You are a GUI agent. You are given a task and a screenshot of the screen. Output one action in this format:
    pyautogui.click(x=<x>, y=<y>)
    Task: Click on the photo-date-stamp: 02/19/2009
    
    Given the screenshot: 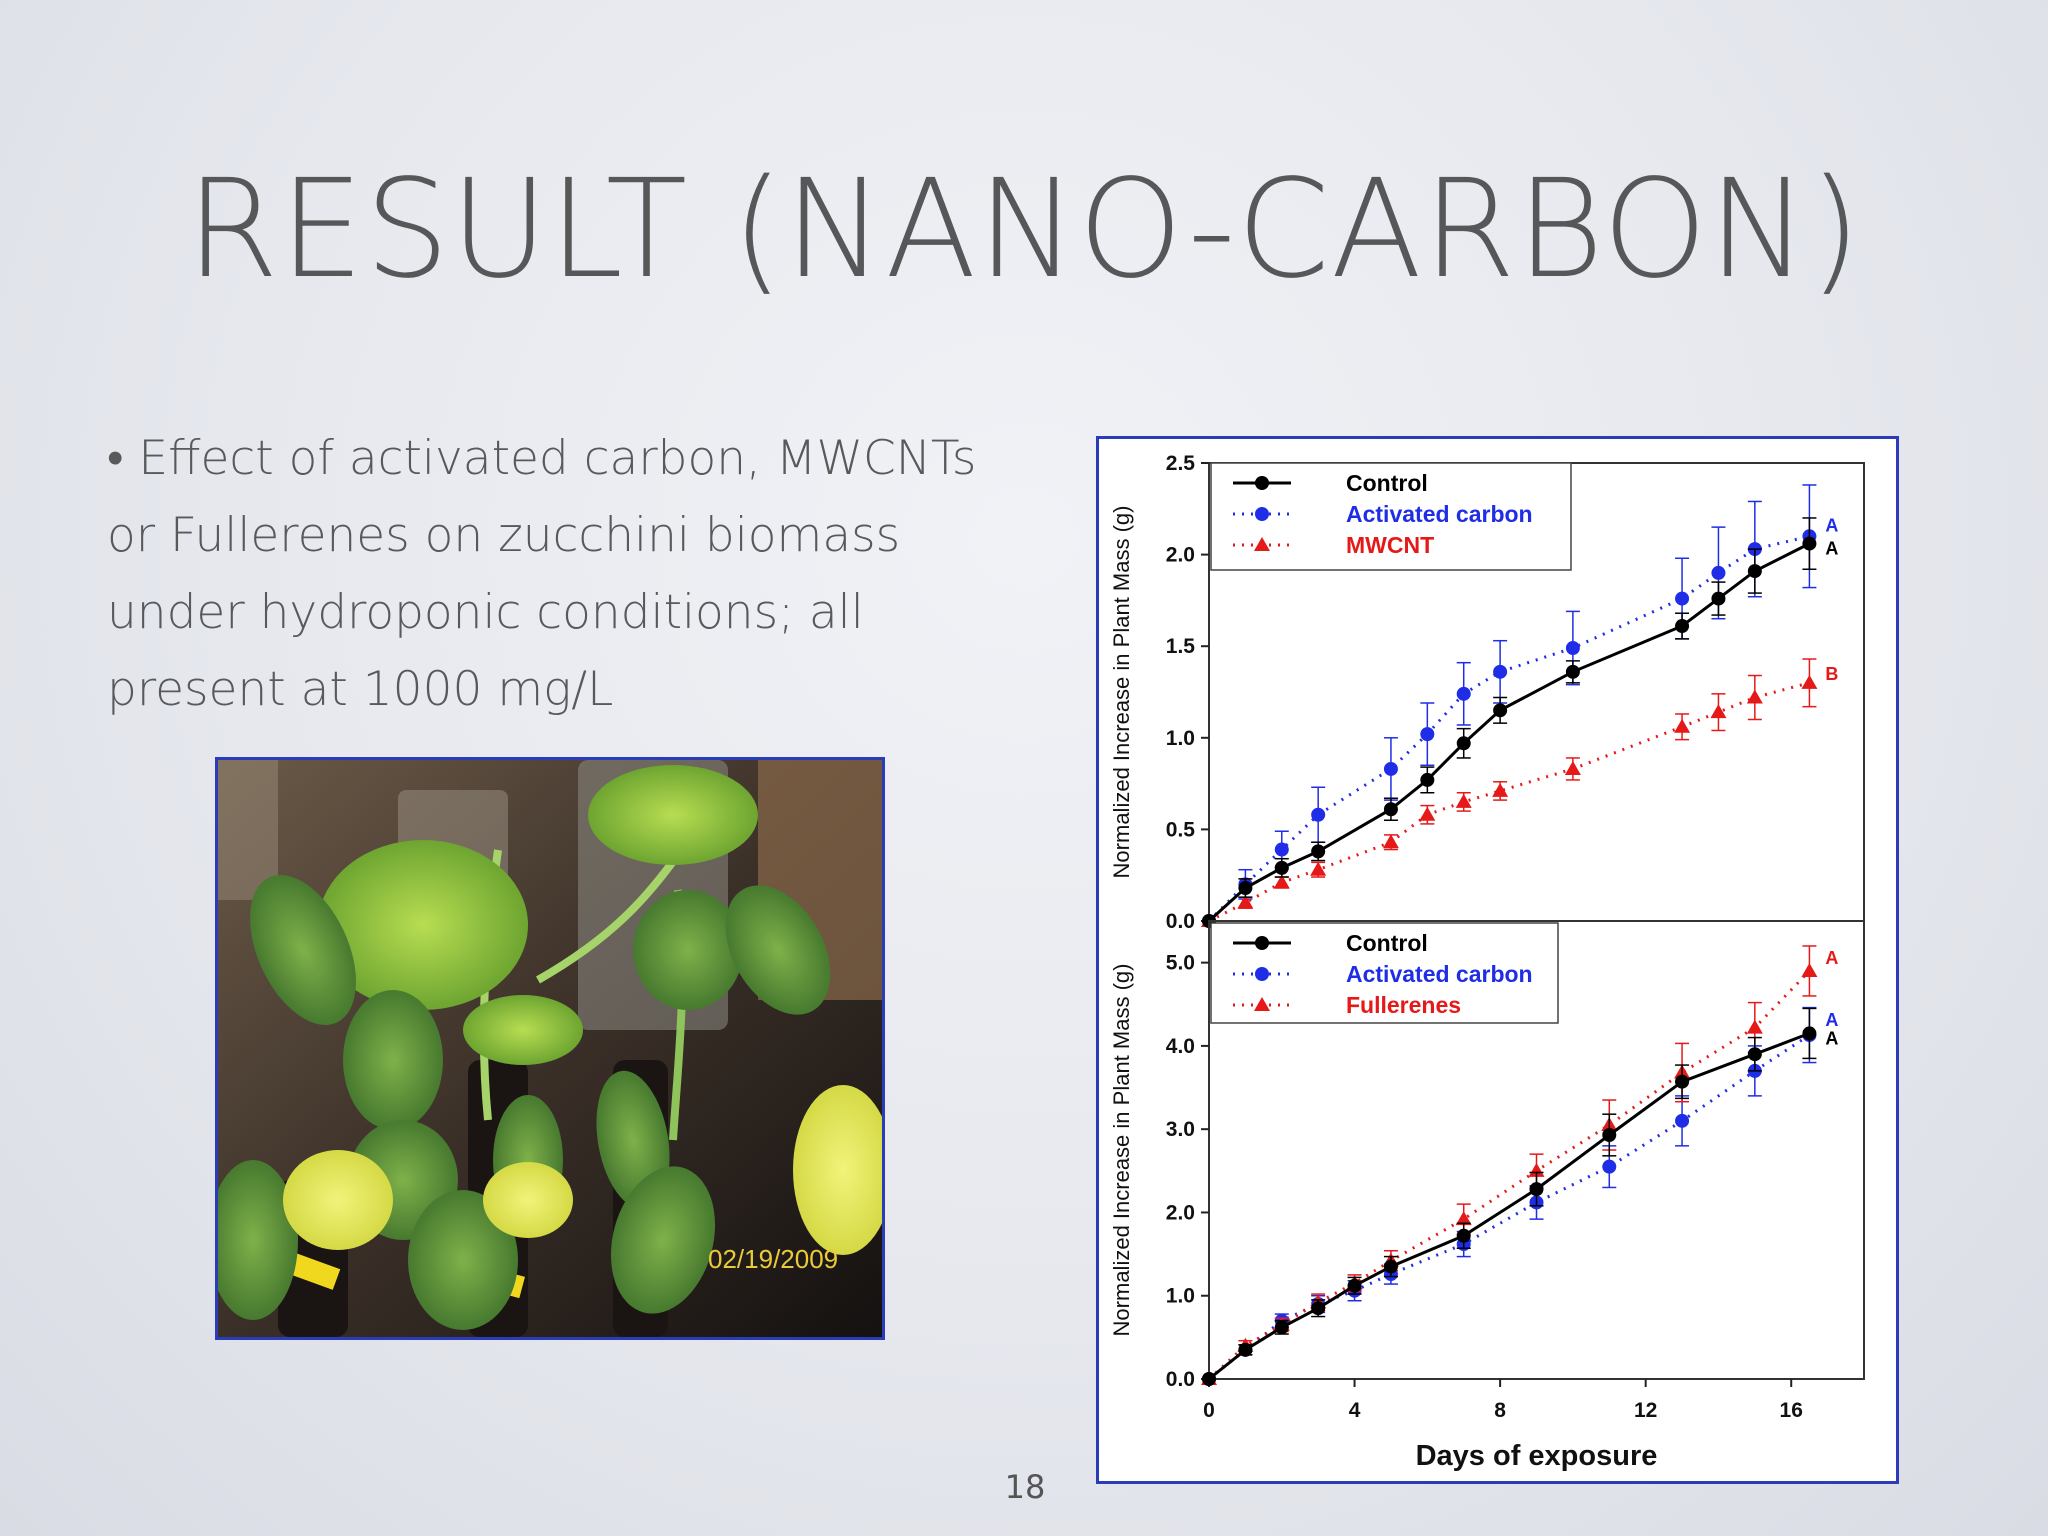 What is the action you would take?
    pyautogui.click(x=773, y=1259)
    